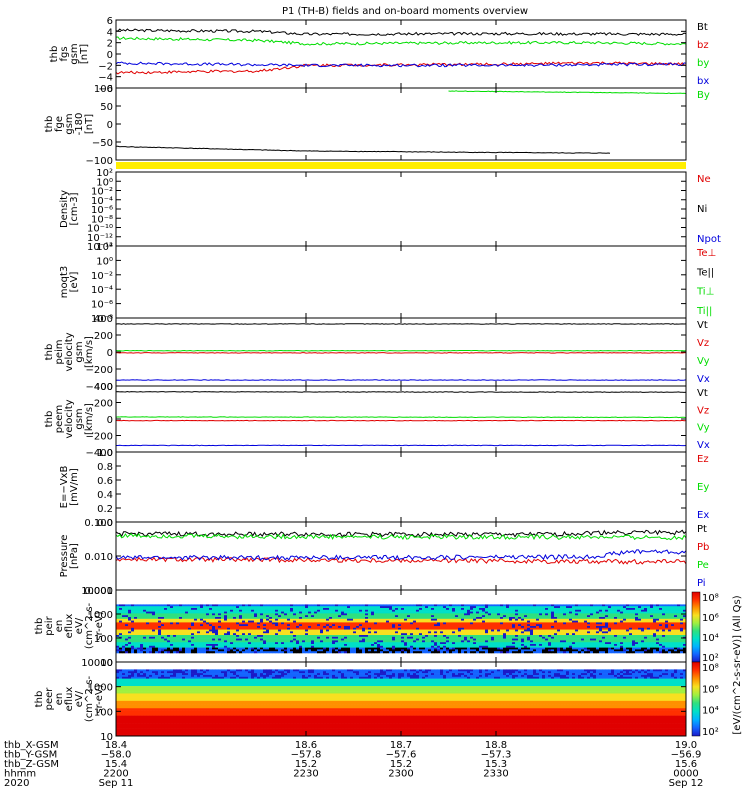 The width and height of the screenshot is (750, 800). I want to click on ylabel-p1: thb, so click(54, 54).